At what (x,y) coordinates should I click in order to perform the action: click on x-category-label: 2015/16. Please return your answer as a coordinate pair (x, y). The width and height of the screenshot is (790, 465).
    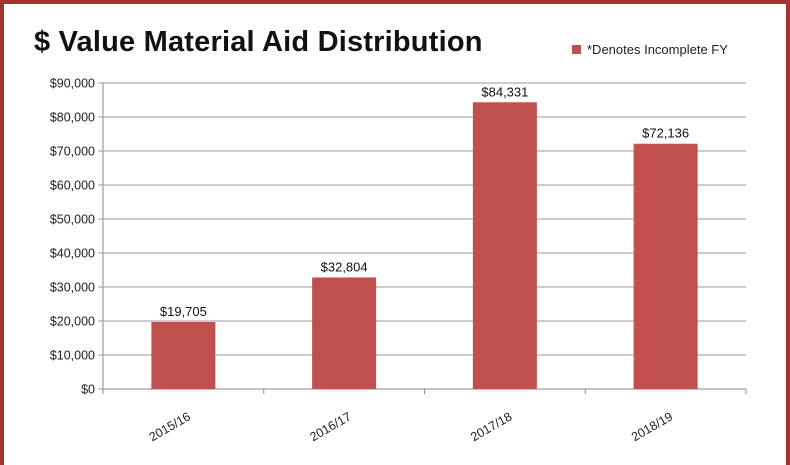
    Looking at the image, I should click on (170, 426).